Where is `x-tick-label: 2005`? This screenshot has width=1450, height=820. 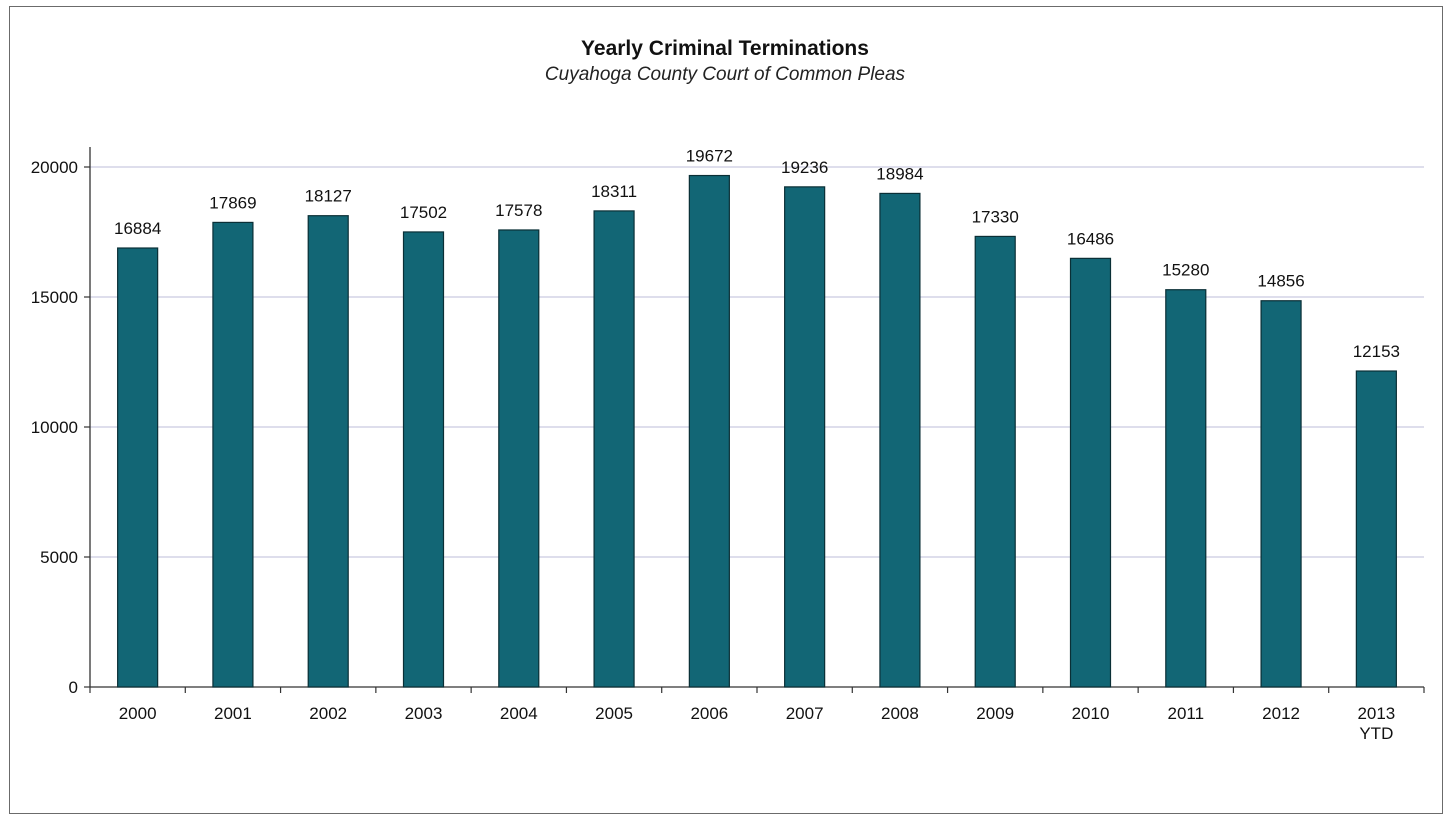
x-tick-label: 2005 is located at coordinates (614, 713).